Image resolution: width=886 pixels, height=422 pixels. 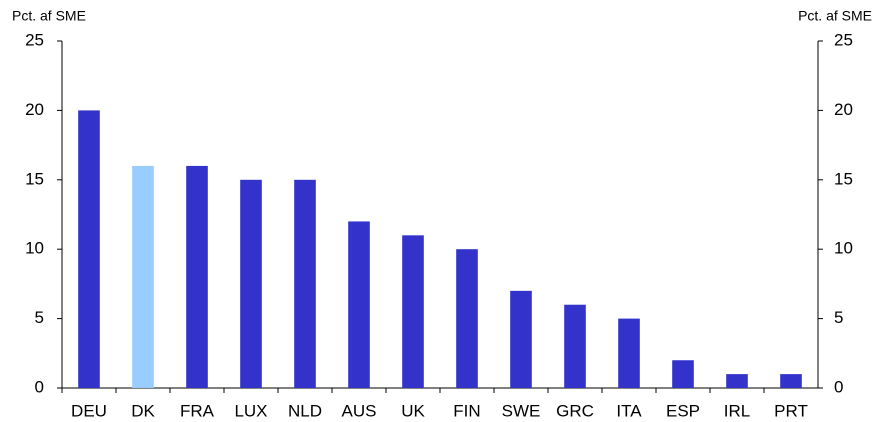 What do you see at coordinates (39, 317) in the screenshot?
I see `y-tick-label: 5` at bounding box center [39, 317].